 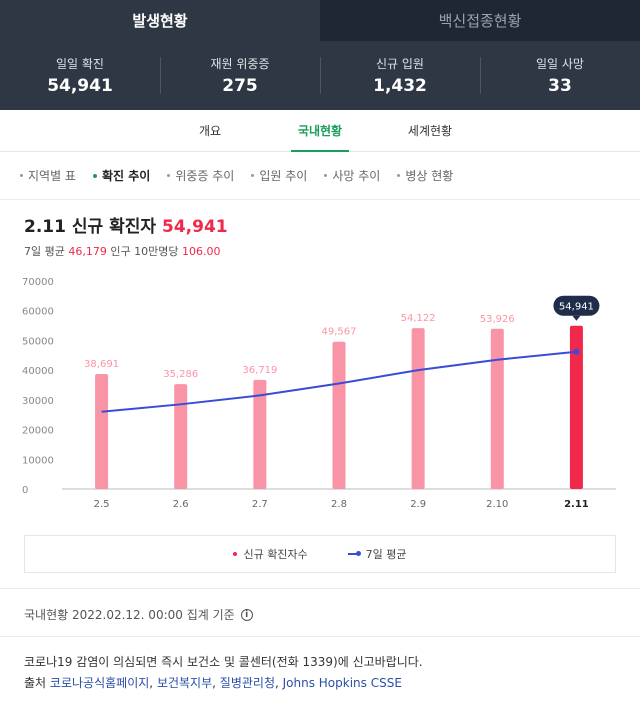 I want to click on stat-value: 33, so click(x=560, y=86).